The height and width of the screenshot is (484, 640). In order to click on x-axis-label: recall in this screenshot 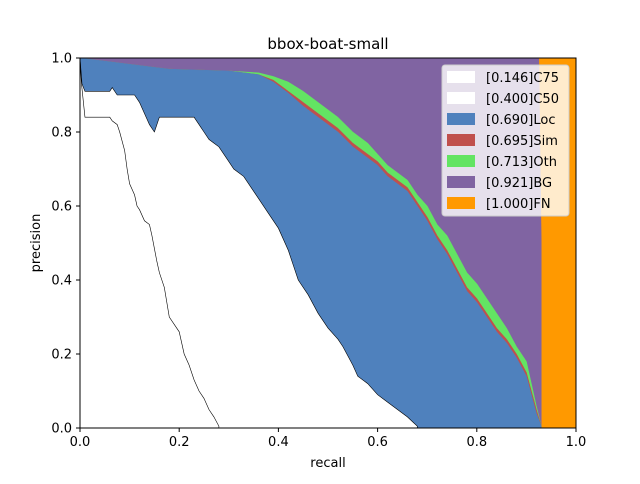, I will do `click(327, 463)`.